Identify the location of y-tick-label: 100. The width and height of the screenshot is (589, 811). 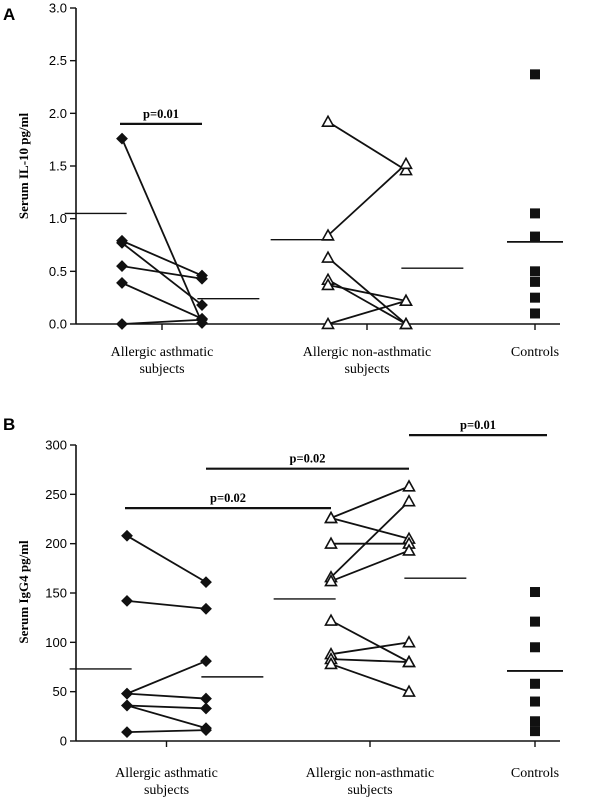
(56, 642).